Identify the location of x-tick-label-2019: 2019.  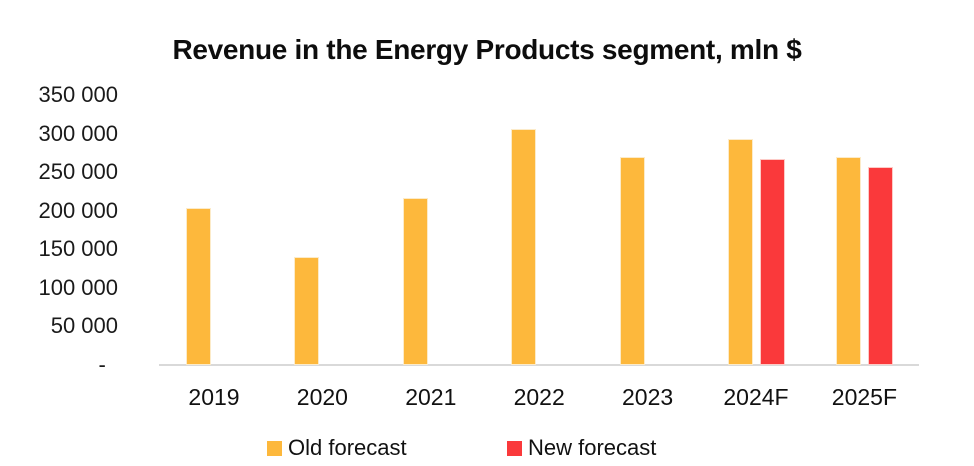
(214, 397).